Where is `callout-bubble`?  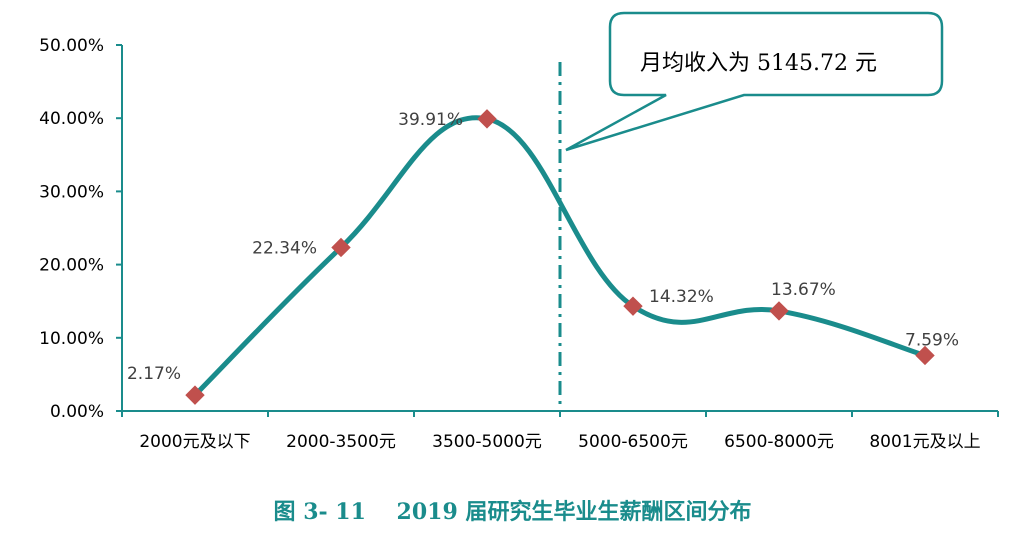 callout-bubble is located at coordinates (754, 81).